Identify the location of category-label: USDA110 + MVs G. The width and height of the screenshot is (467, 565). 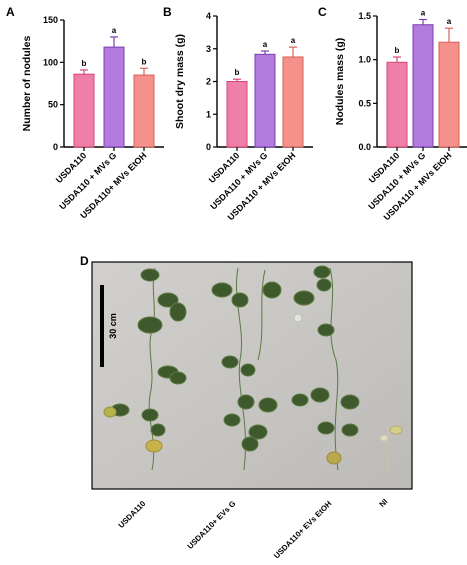
(87, 180).